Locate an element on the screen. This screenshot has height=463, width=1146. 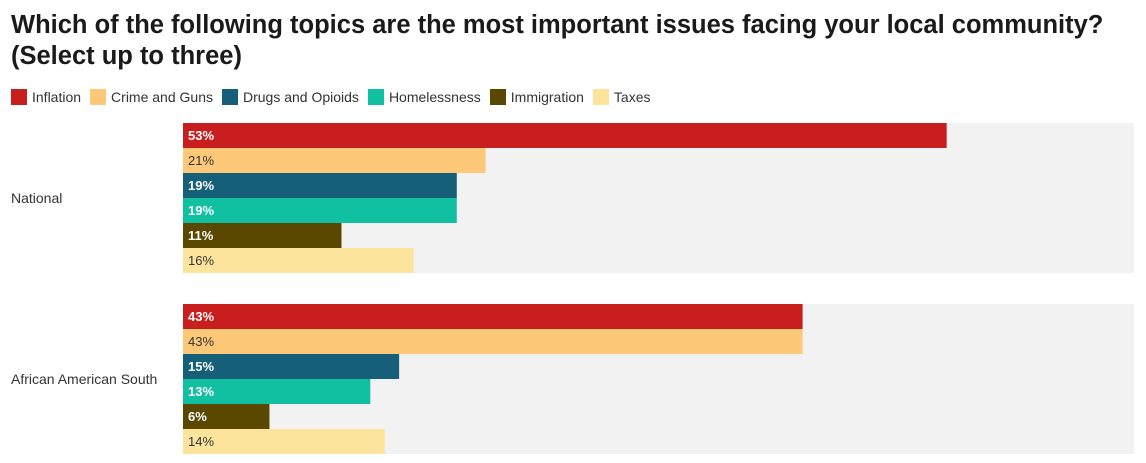
data-label: 14% is located at coordinates (201, 441).